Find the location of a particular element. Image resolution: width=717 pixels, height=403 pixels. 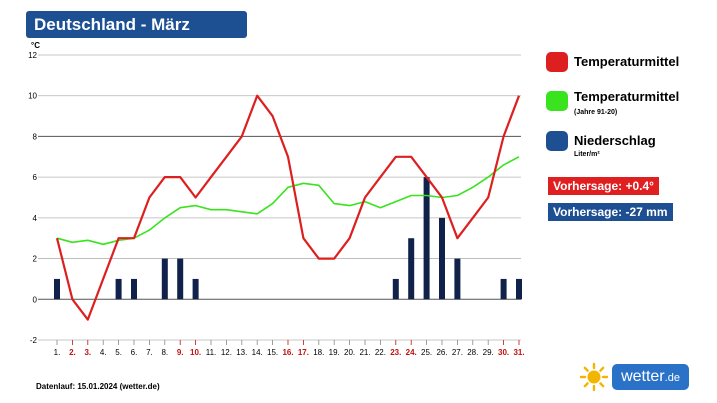

x-tick-label: 11. is located at coordinates (211, 352).